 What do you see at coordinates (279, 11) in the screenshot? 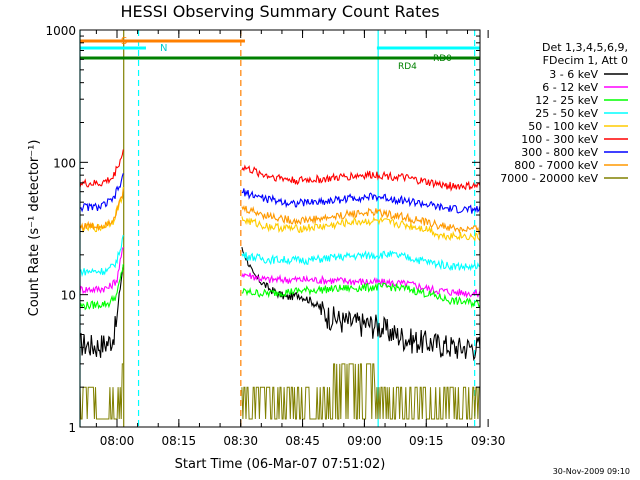
I see `chart-title: HESSI Observing Summary Count Rates` at bounding box center [279, 11].